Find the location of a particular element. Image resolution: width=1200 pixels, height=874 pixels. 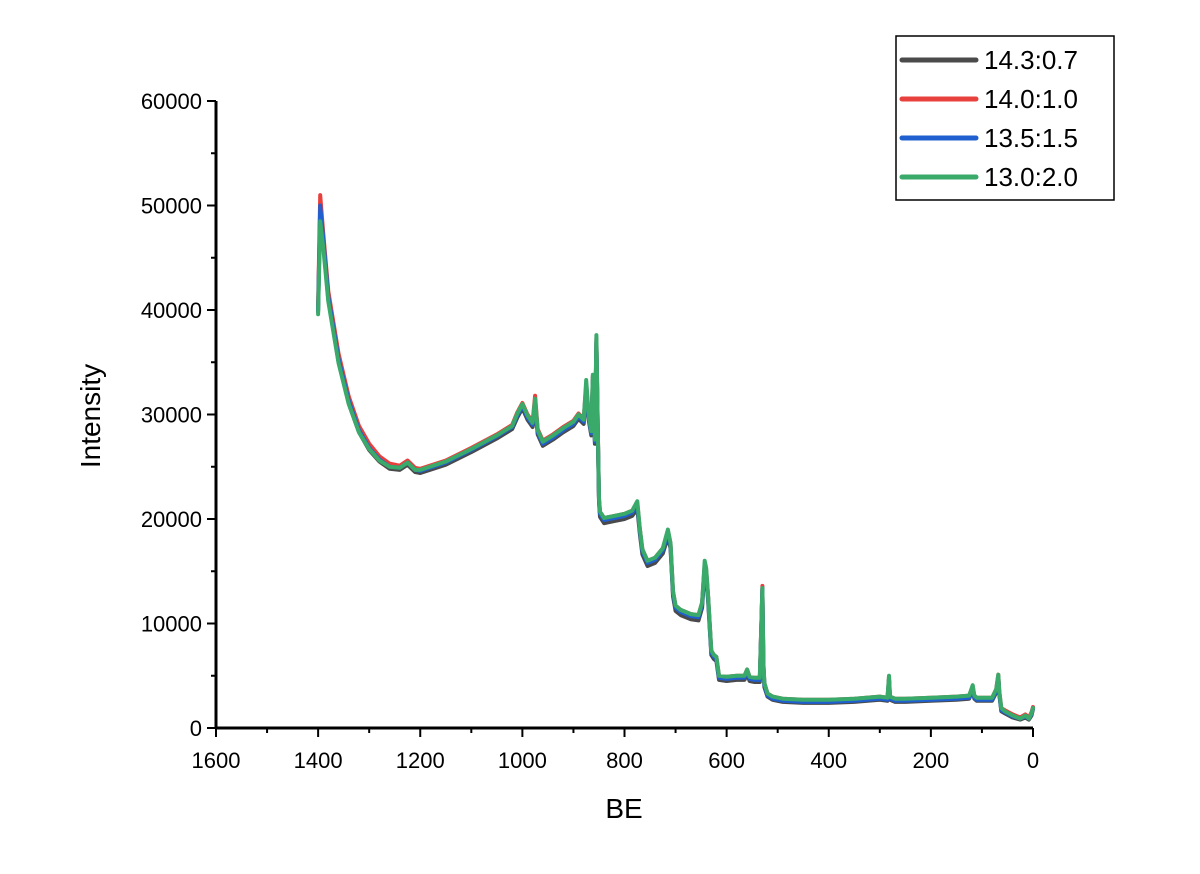

legend-label: 13.0:2.0 is located at coordinates (1031, 177).